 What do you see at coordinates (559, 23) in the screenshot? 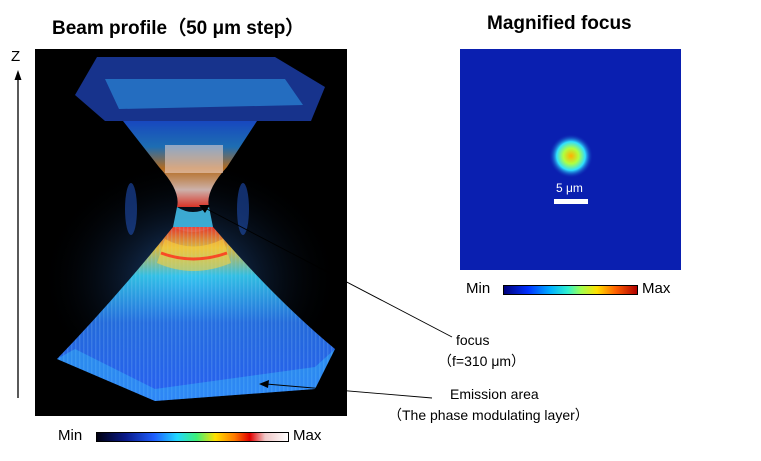
I see `magnified-focus-title: Magnified focus` at bounding box center [559, 23].